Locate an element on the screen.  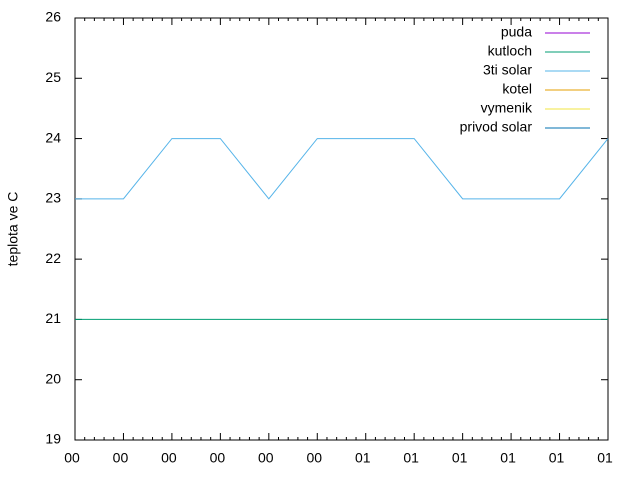
legend-label: privod solar is located at coordinates (496, 127).